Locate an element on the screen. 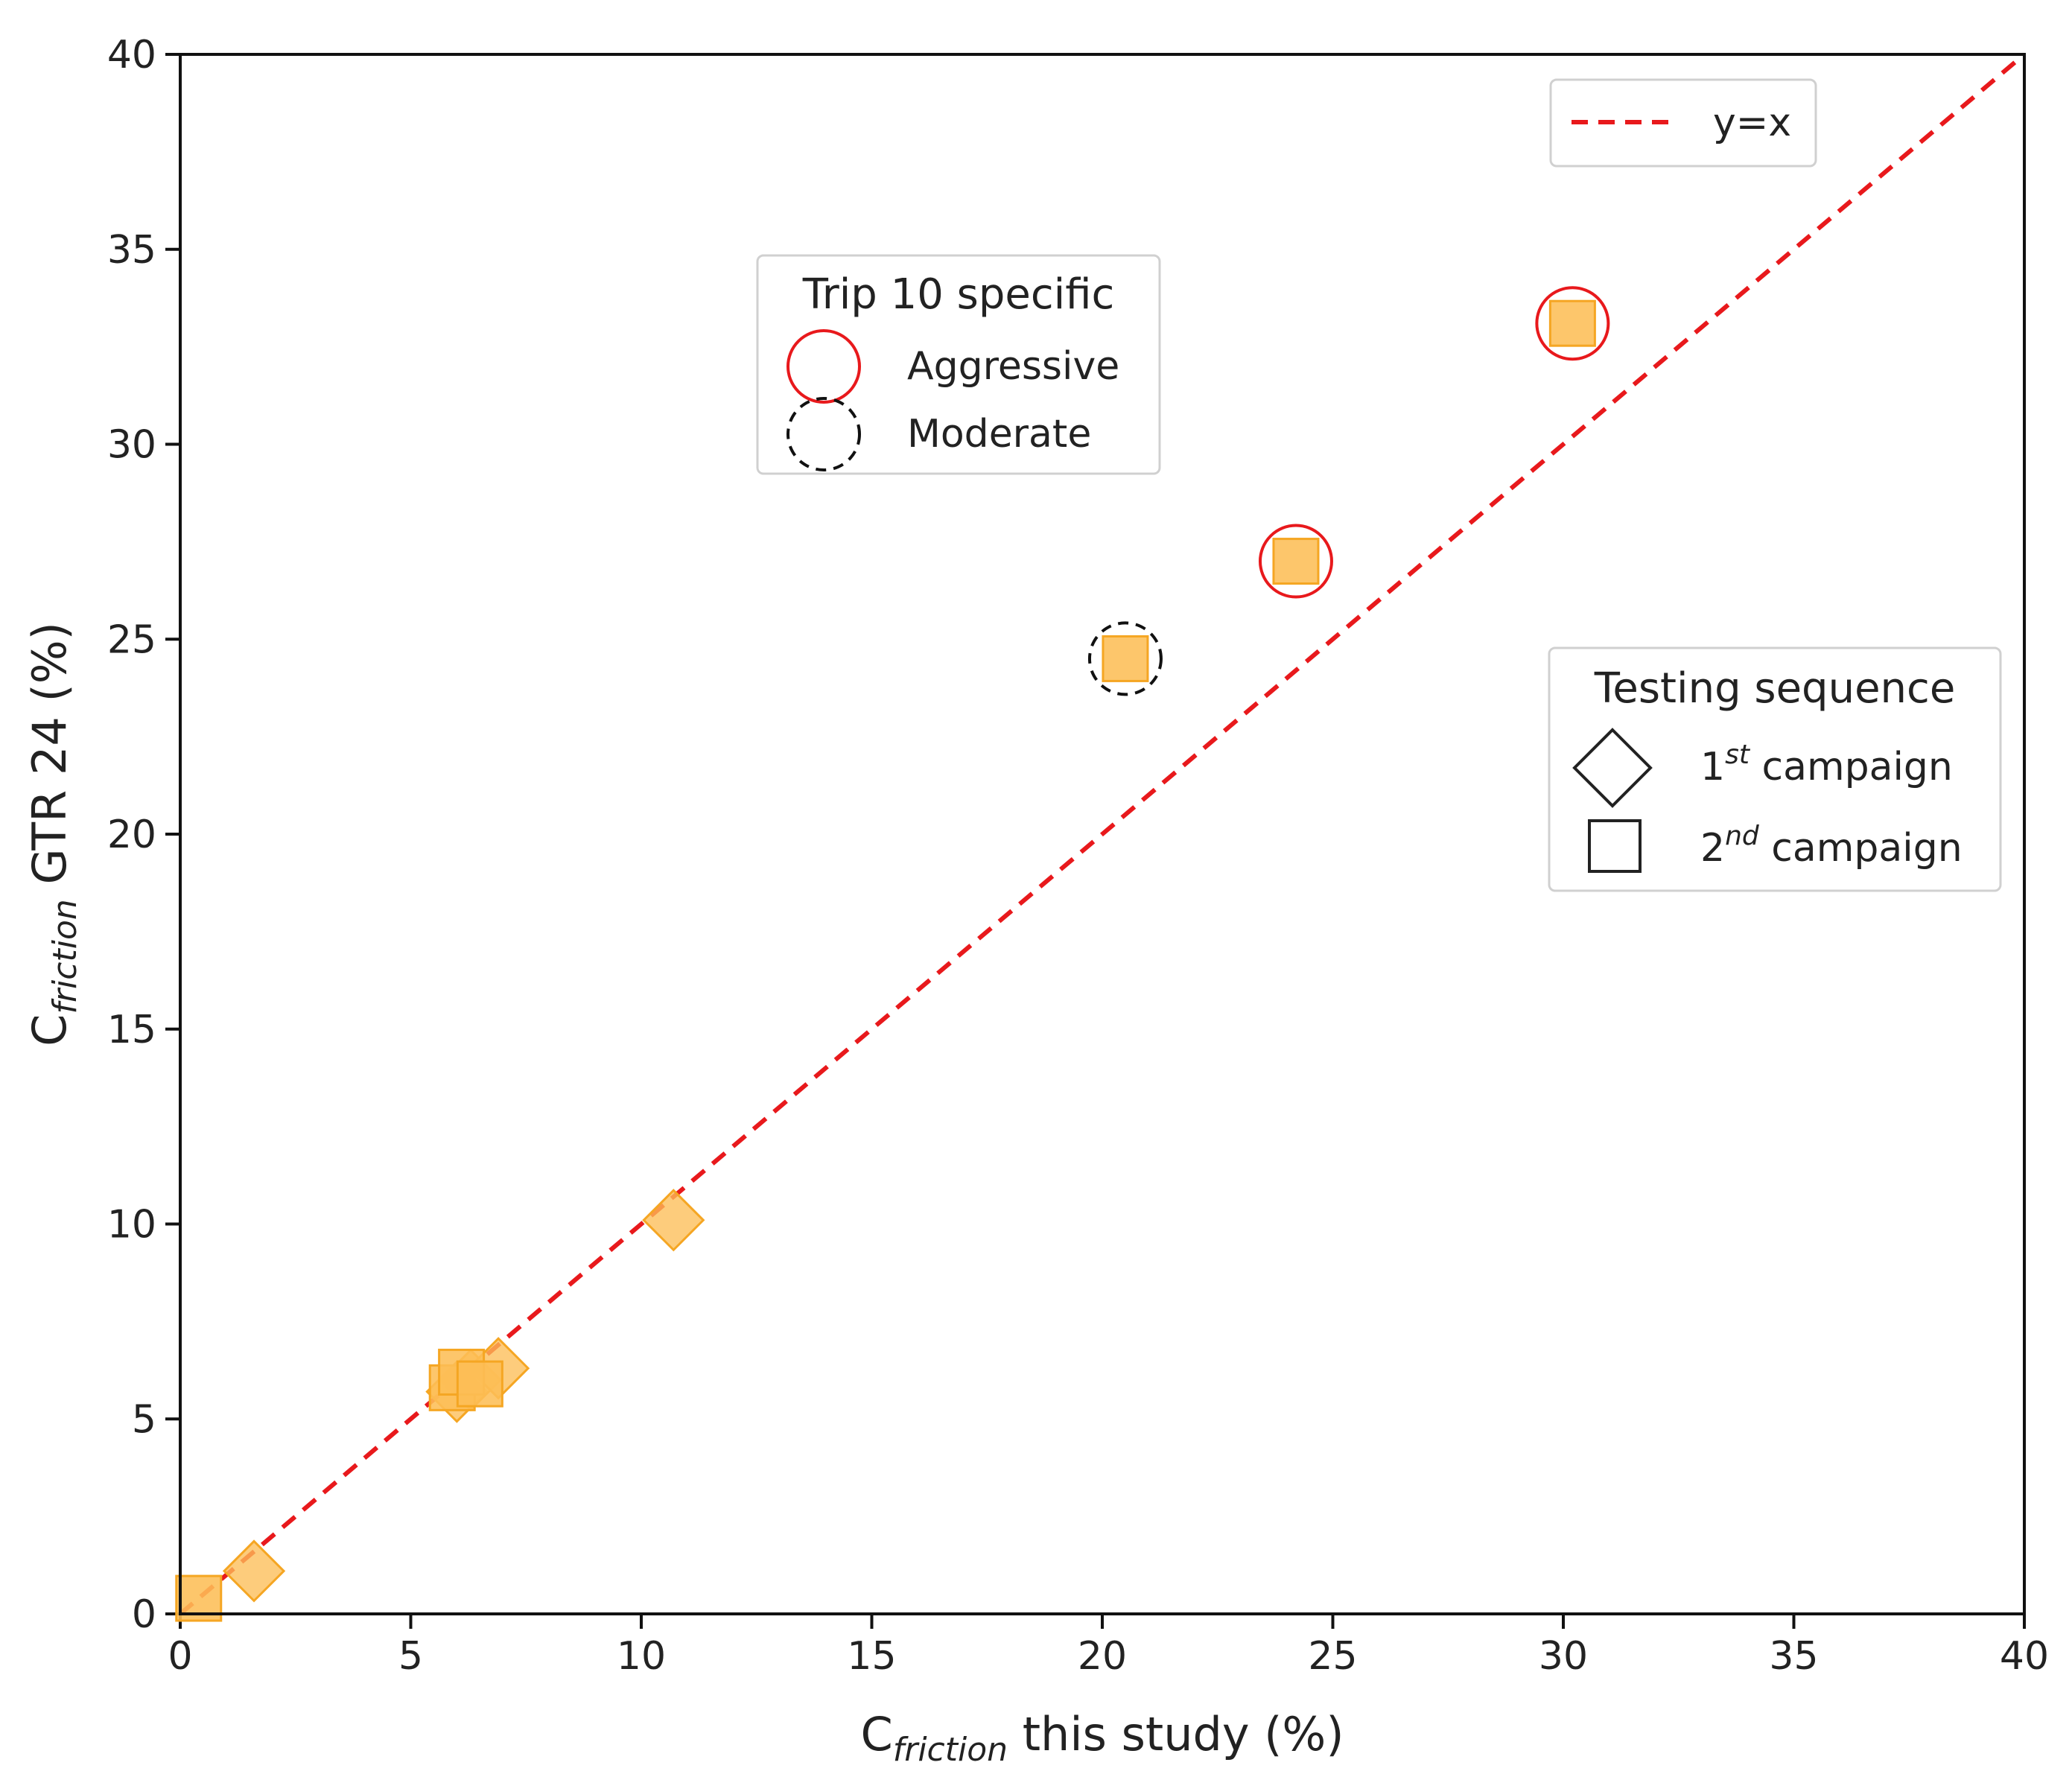 The height and width of the screenshot is (1777, 2072). legend-first-num: 1 is located at coordinates (1712, 767).